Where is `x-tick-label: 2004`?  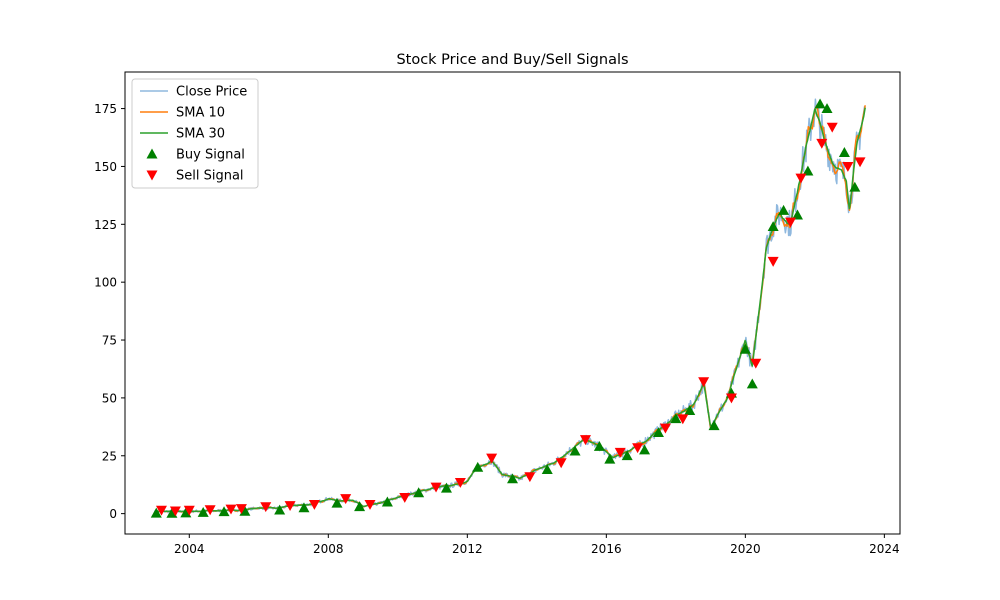
x-tick-label: 2004 is located at coordinates (189, 549).